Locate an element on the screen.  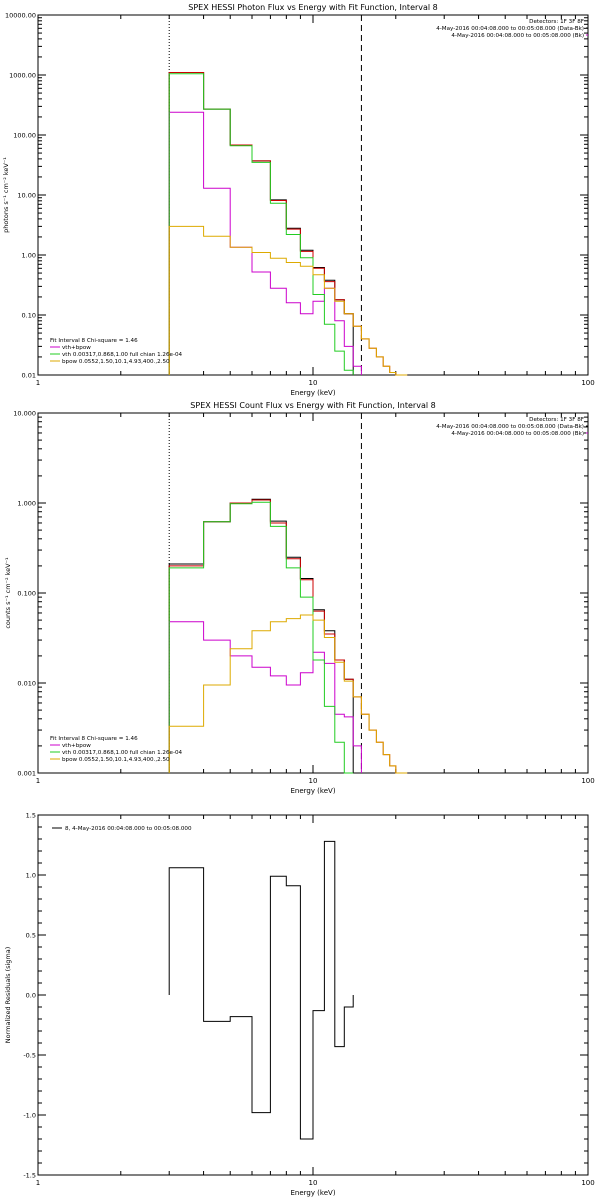
x-axis-label-1: Energy (keV) is located at coordinates (312, 393).